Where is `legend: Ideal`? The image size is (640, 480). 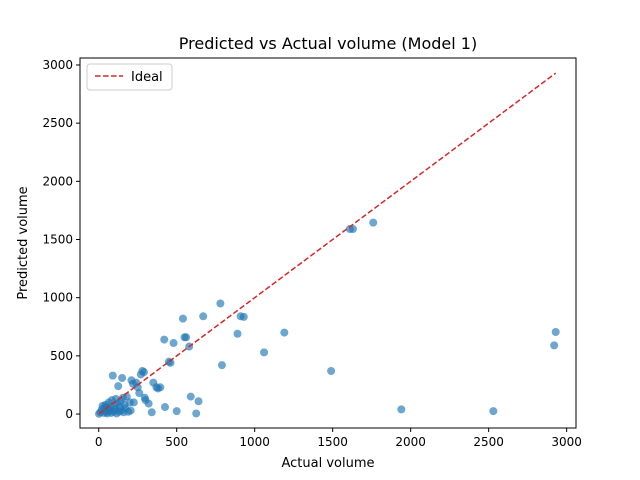 legend: Ideal is located at coordinates (129, 77).